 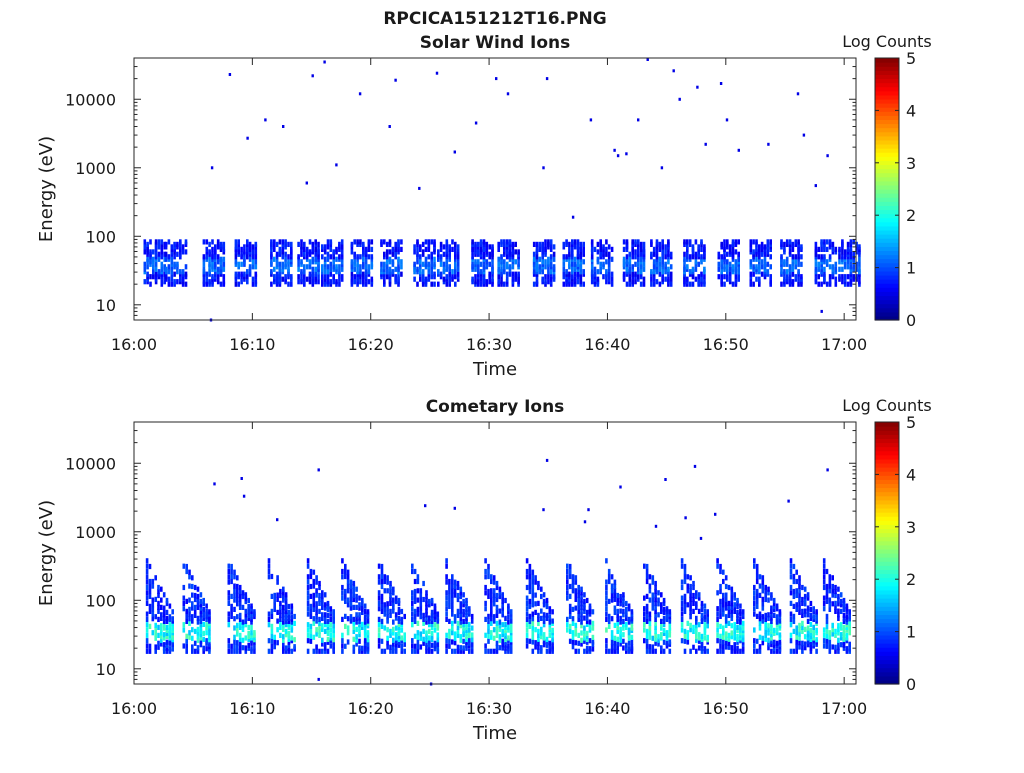 I want to click on colorbar-tick-label: 3, so click(x=911, y=527).